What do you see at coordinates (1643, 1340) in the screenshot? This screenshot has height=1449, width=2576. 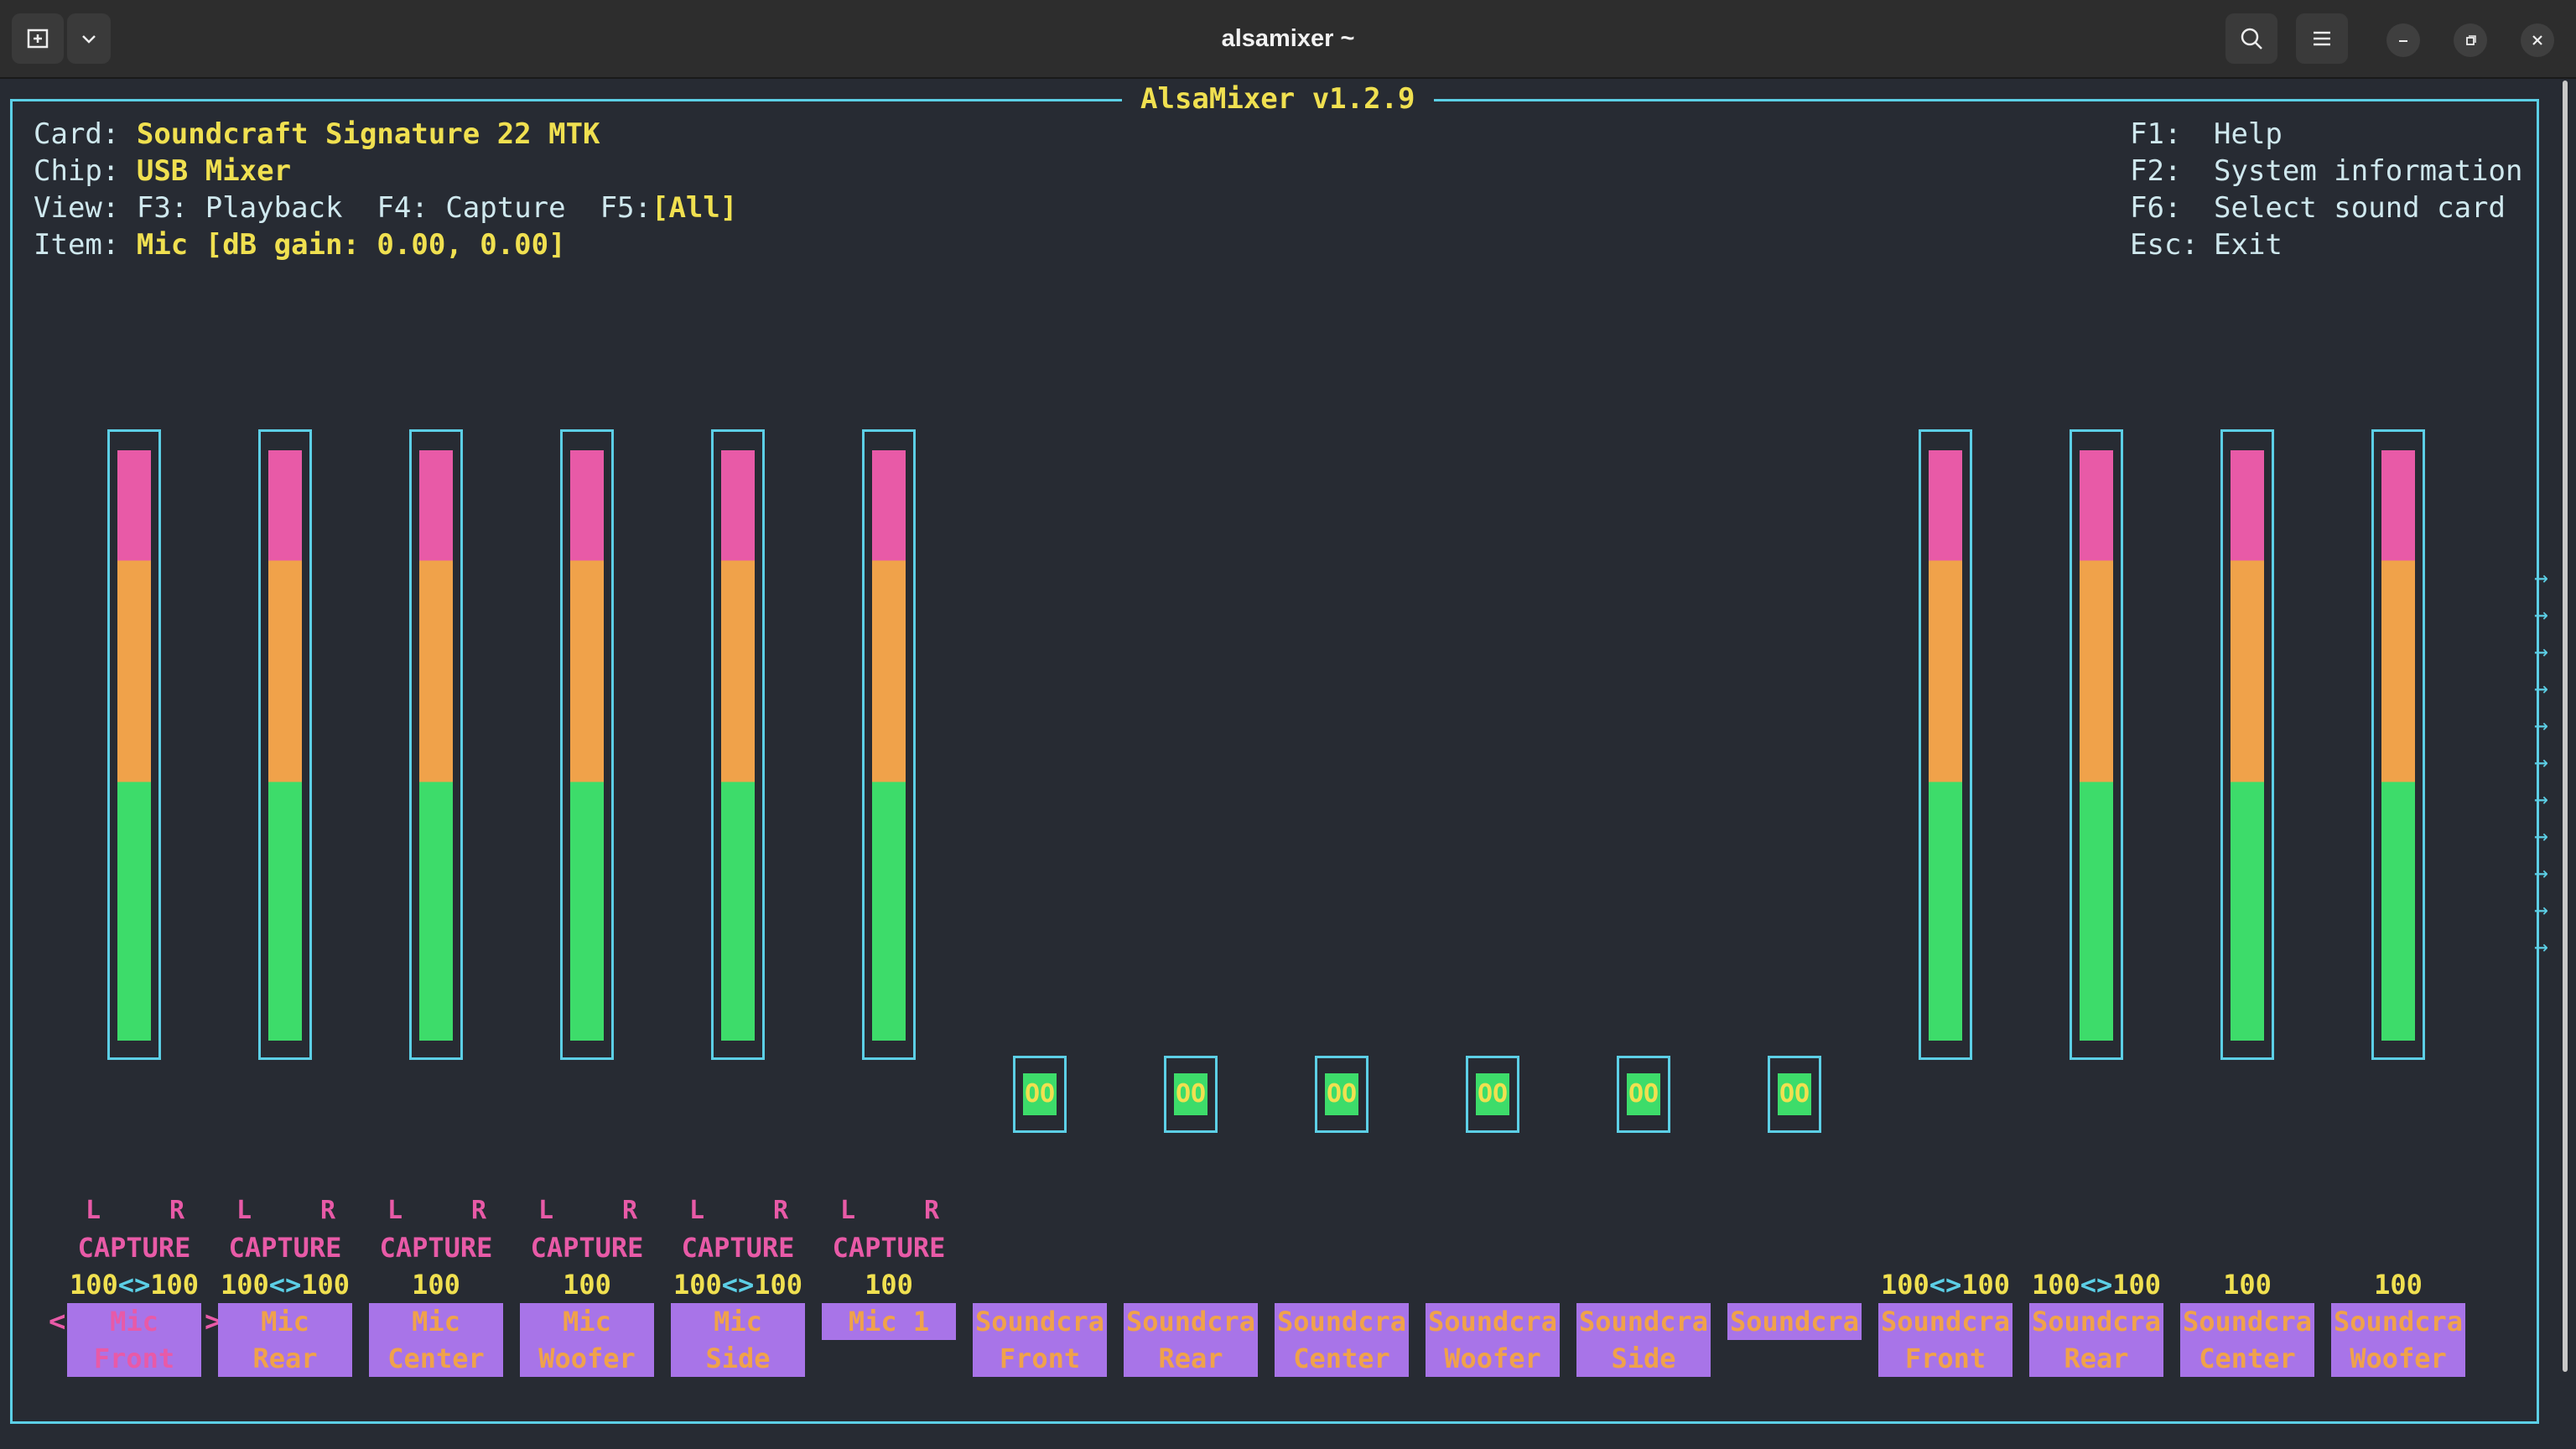 I see `channel-name: Soundcra Side` at bounding box center [1643, 1340].